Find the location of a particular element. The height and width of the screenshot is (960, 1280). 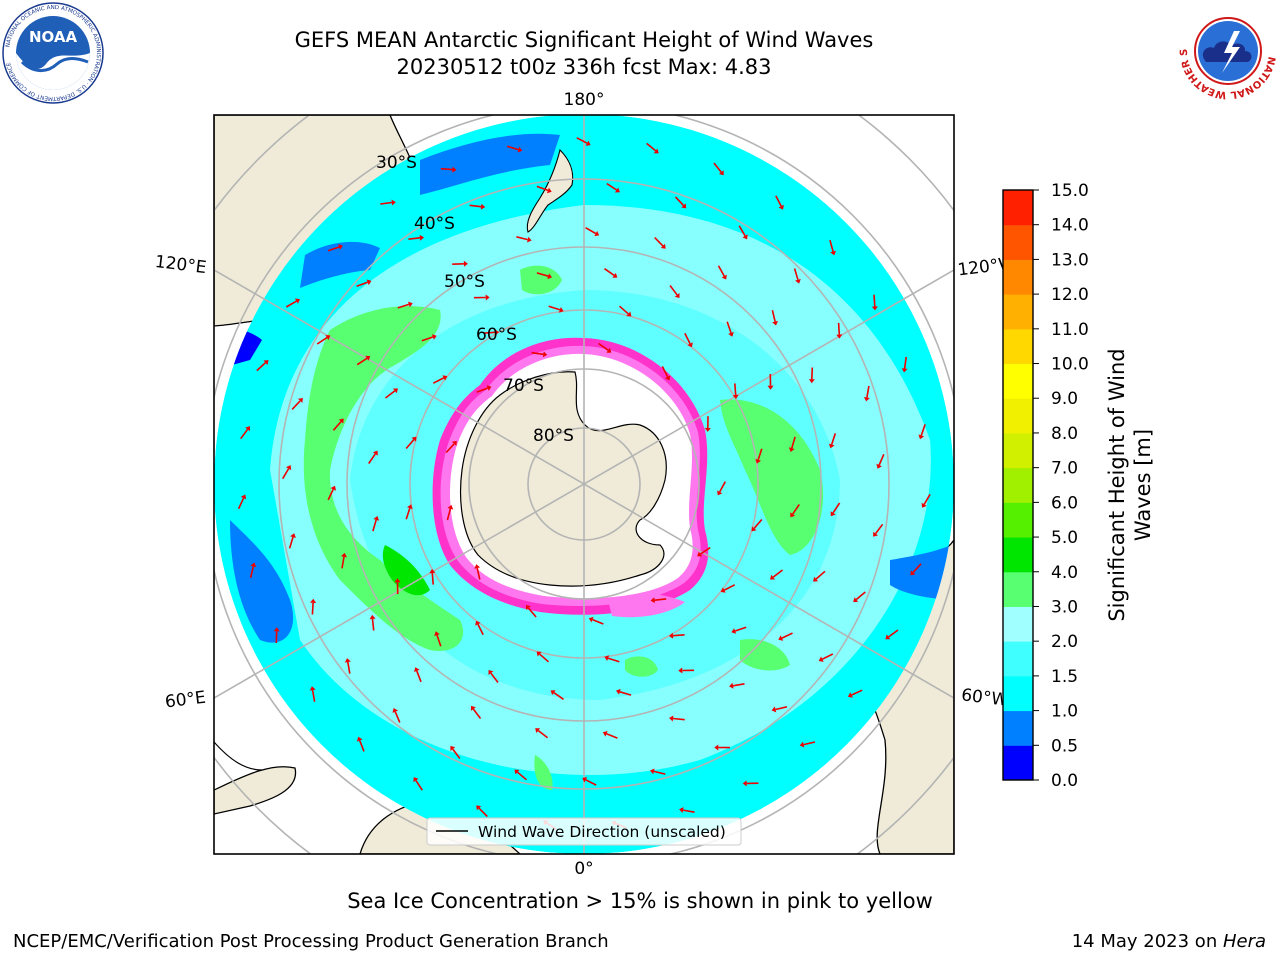

lat-label-40s: 40°S is located at coordinates (434, 224).